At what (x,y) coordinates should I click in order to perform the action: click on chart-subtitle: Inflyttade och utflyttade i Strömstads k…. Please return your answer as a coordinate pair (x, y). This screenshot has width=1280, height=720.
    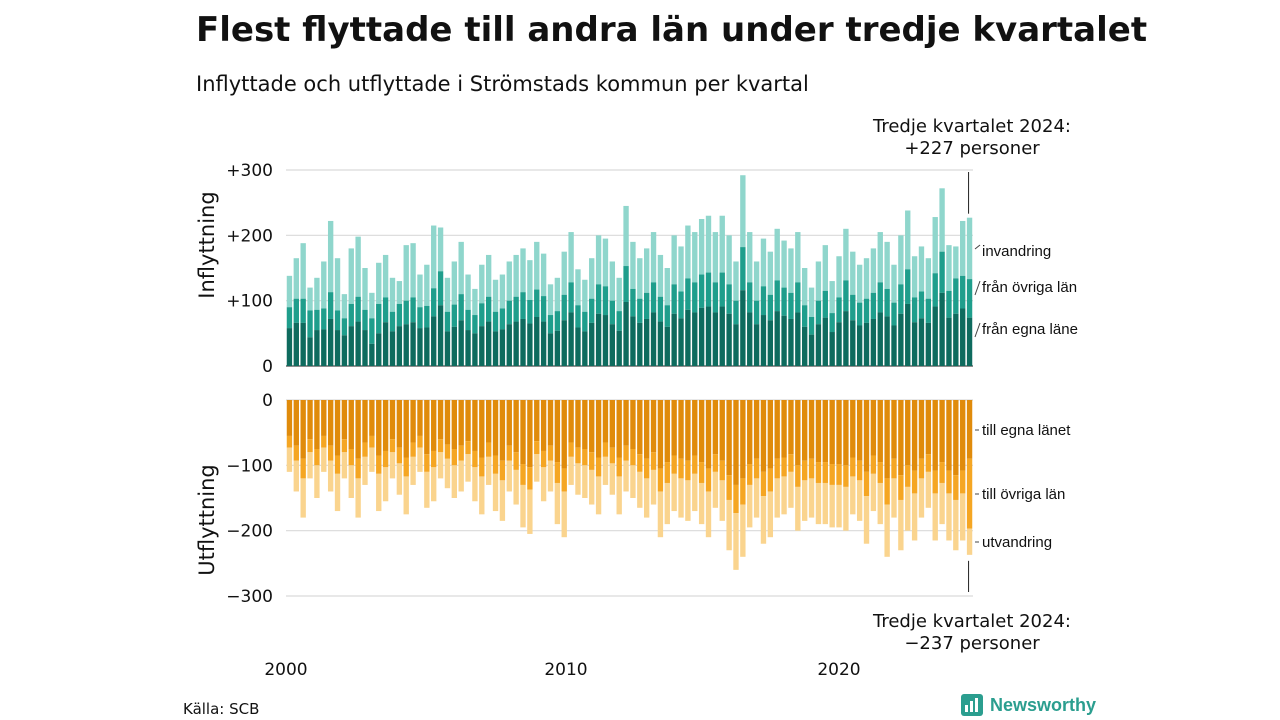
    Looking at the image, I should click on (502, 84).